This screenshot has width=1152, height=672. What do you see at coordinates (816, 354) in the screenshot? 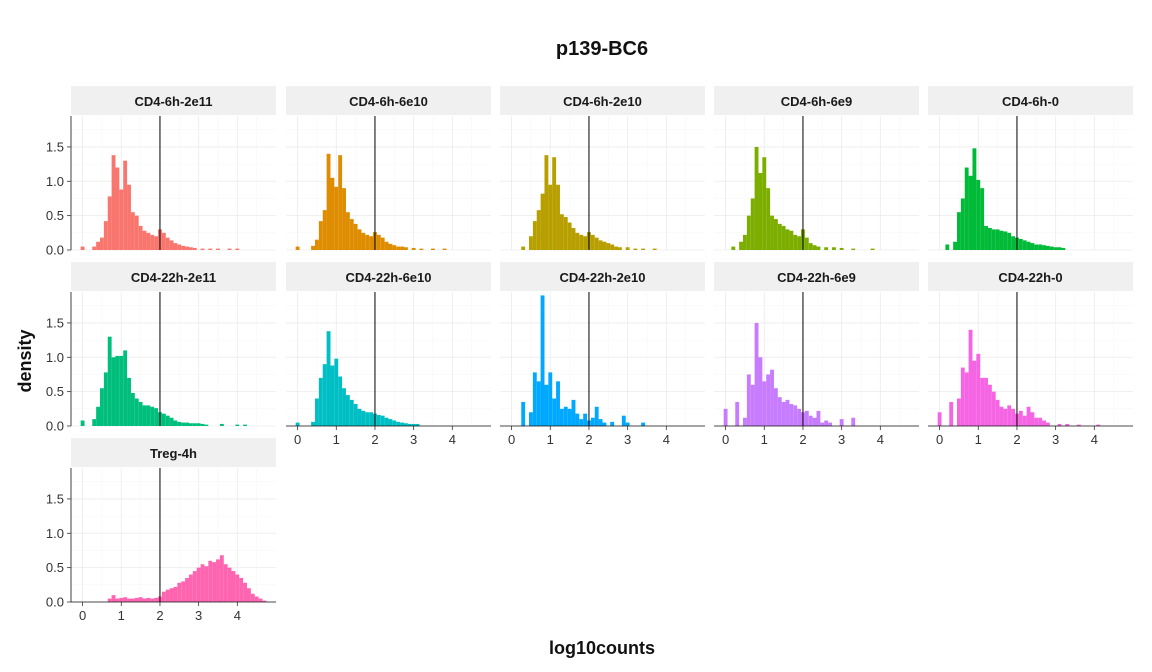
I see `facet-panel-9: CD4-22h-6e9 0 1 2 3 4` at bounding box center [816, 354].